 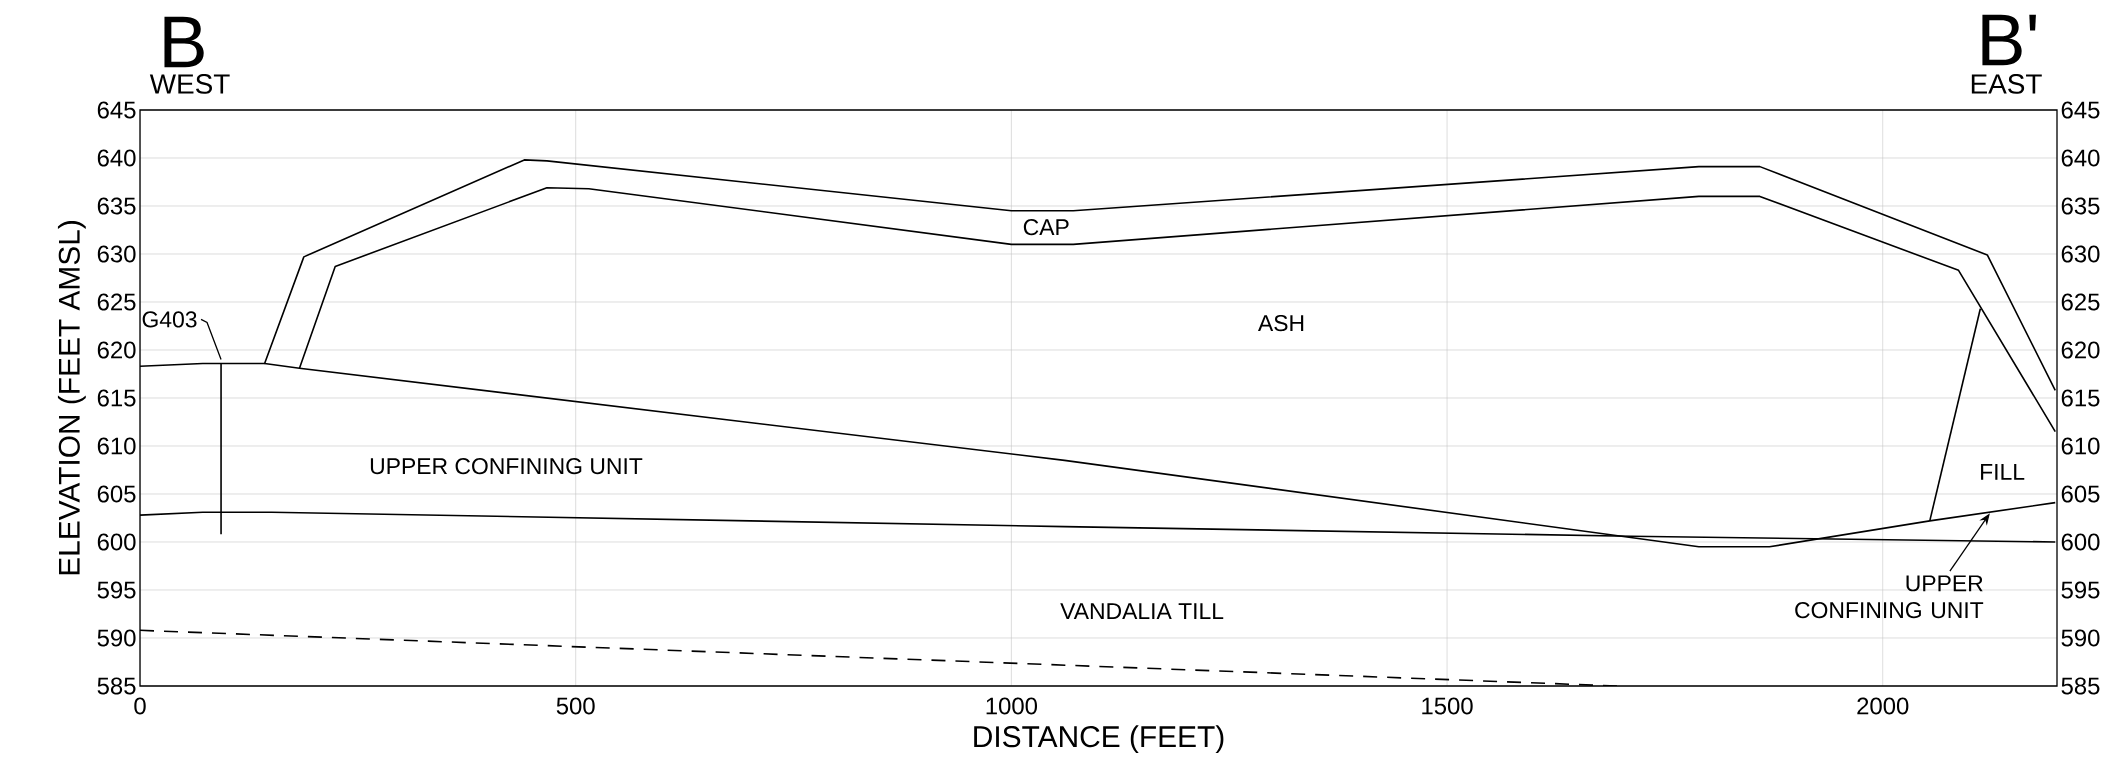 What do you see at coordinates (2080, 110) in the screenshot?
I see `y2-tick-label: 645` at bounding box center [2080, 110].